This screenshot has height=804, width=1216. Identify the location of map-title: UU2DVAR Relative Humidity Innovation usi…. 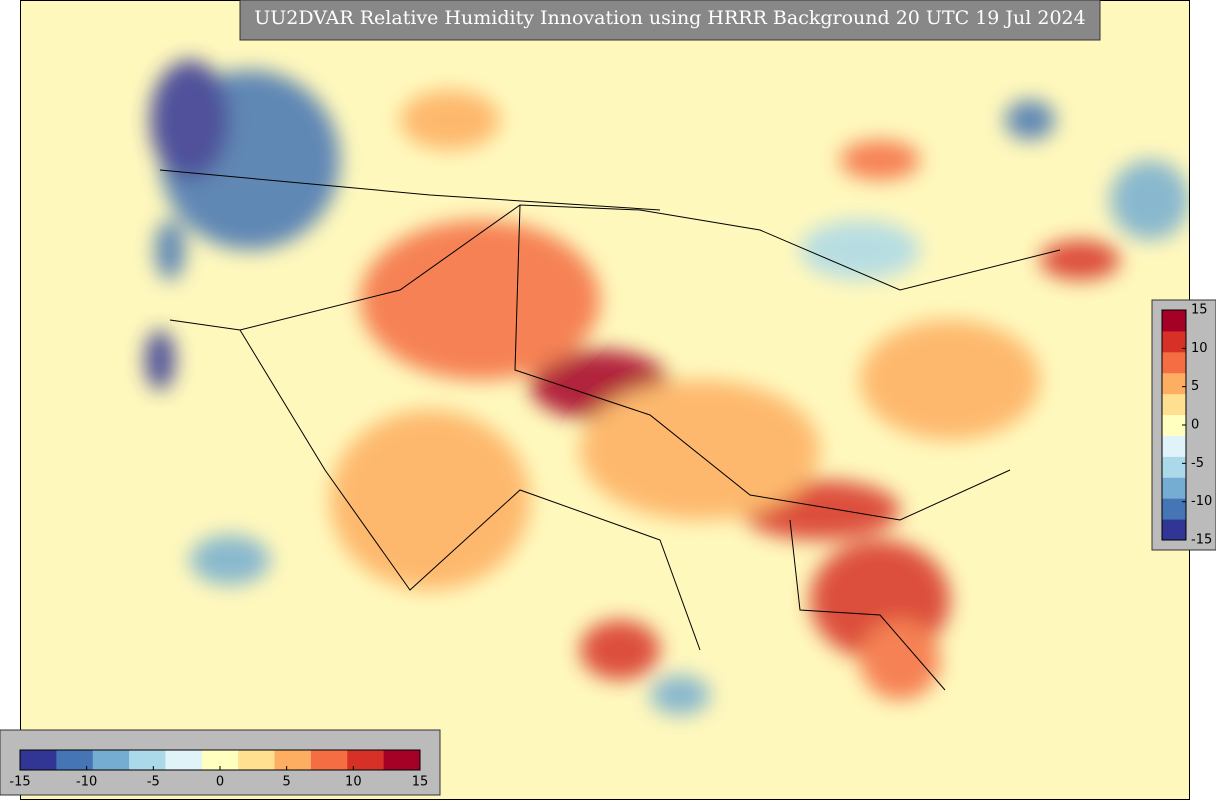
(670, 18).